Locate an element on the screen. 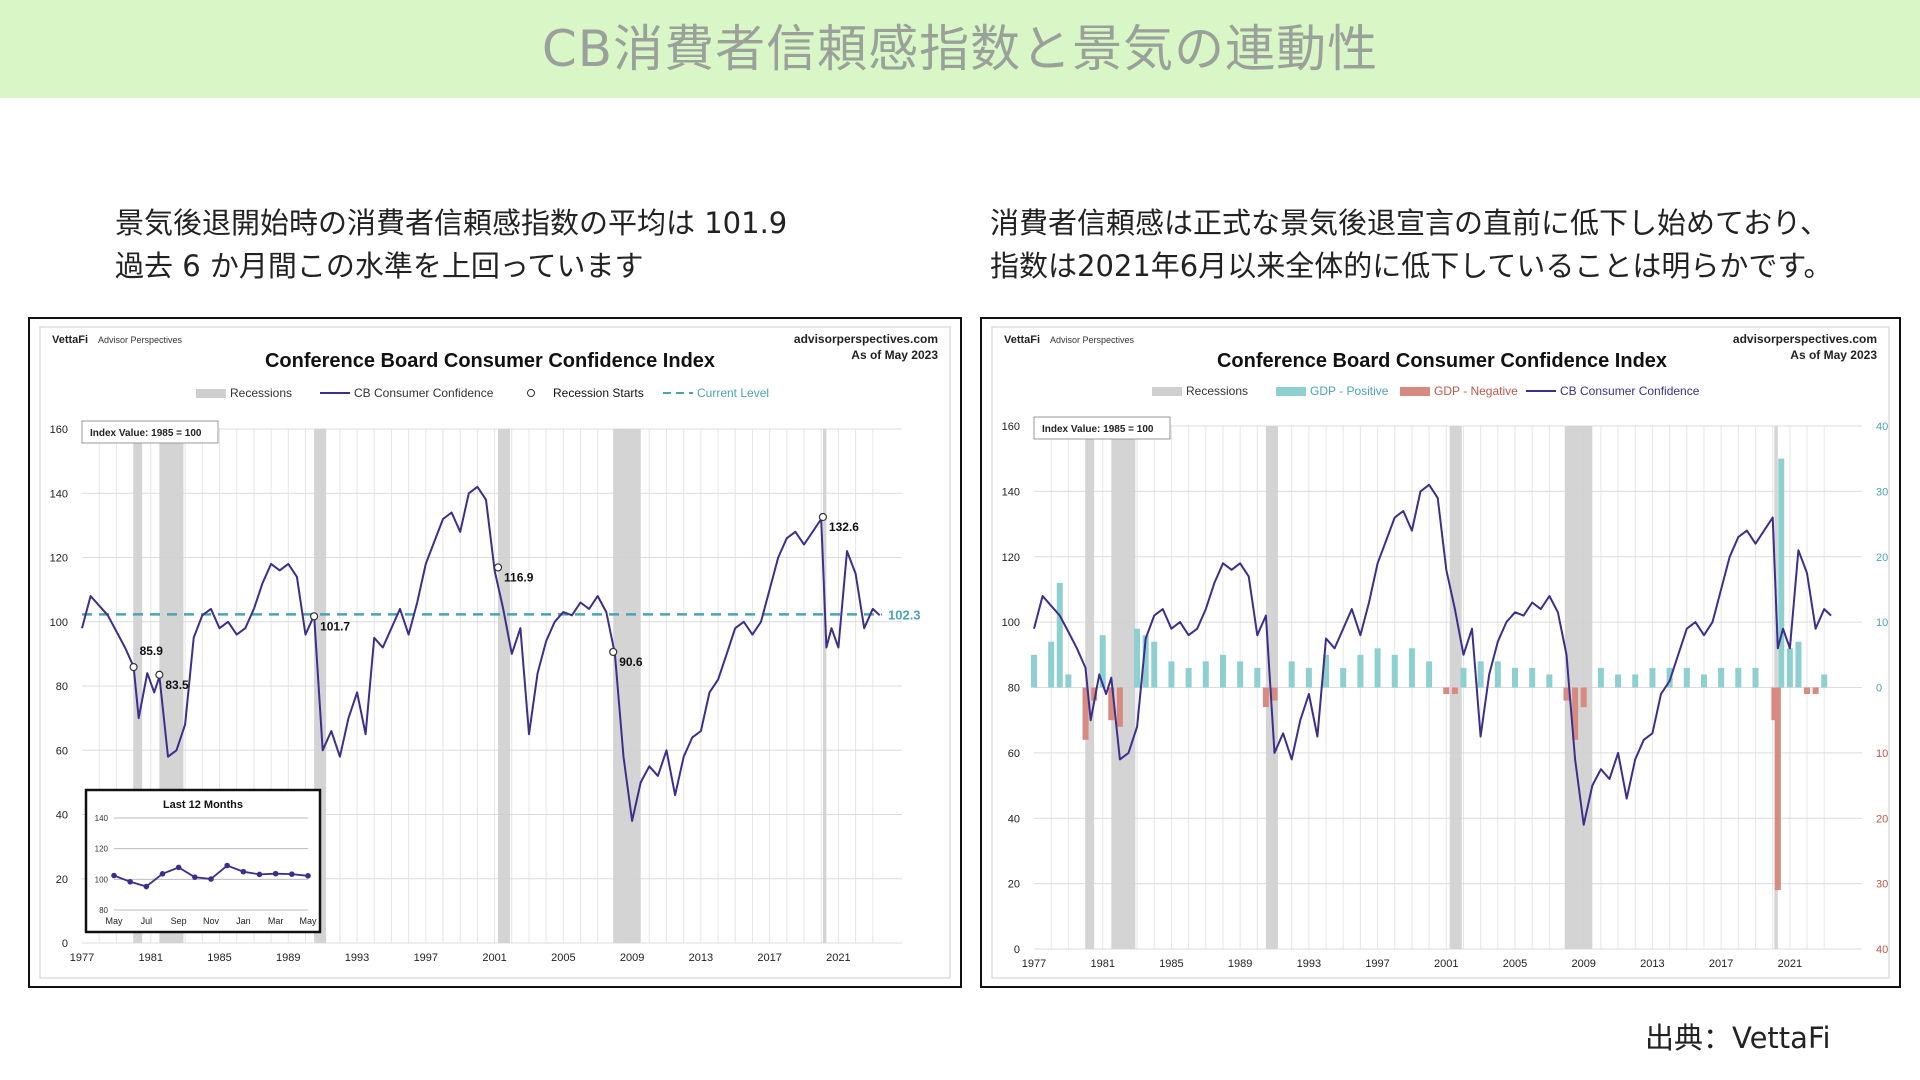 The height and width of the screenshot is (1080, 1920). x-tick-label: 1989 is located at coordinates (288, 958).